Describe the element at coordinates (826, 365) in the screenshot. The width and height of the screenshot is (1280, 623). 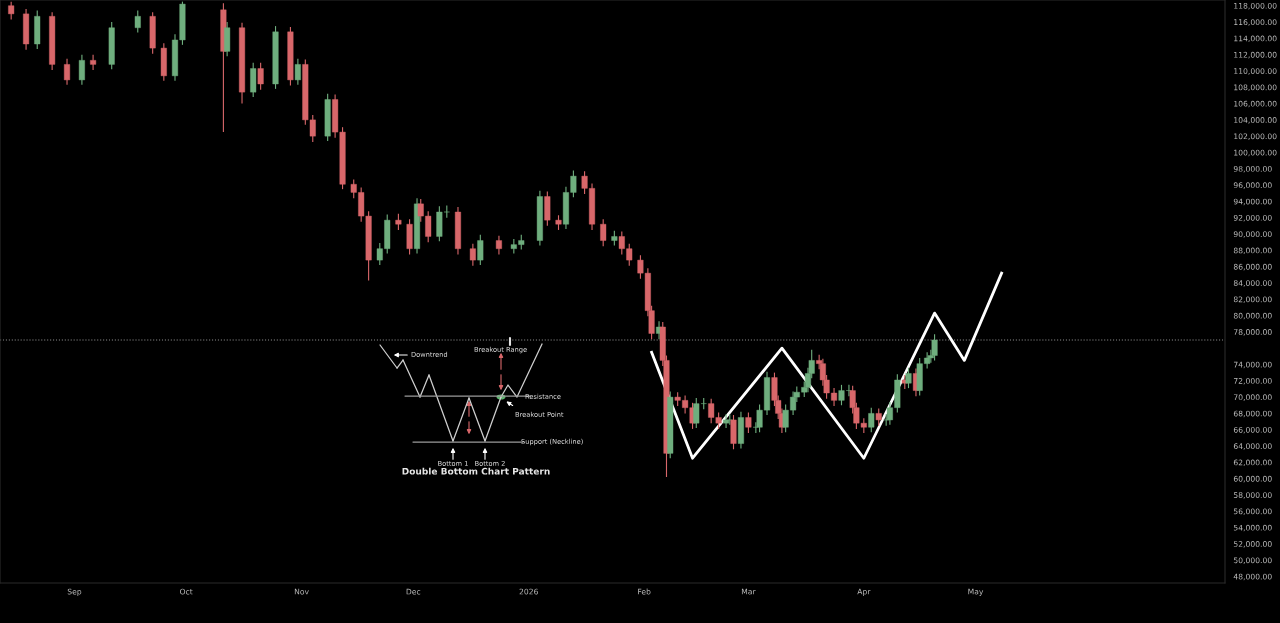
I see `line-series` at that location.